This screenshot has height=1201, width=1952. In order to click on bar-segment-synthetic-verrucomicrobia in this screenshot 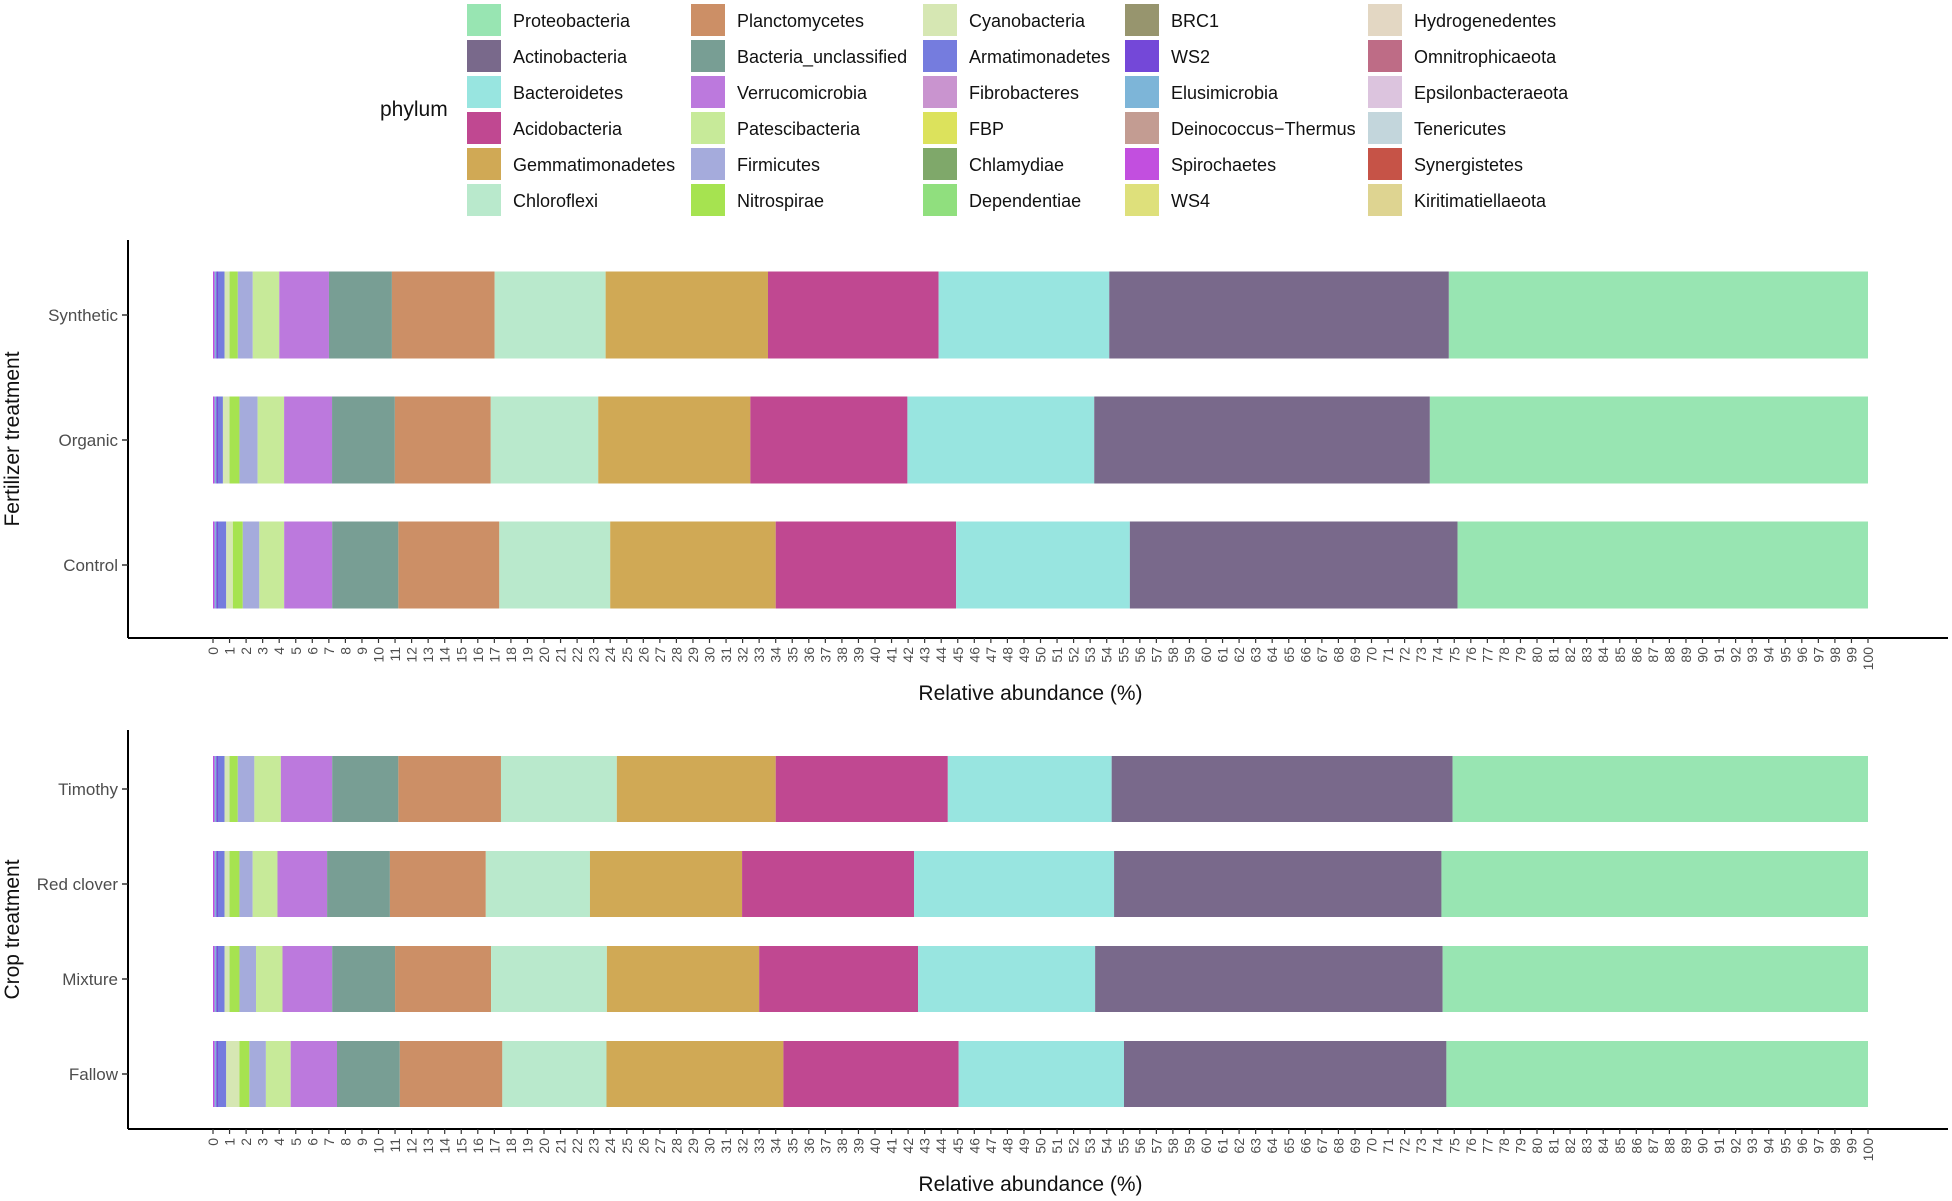, I will do `click(304, 315)`.